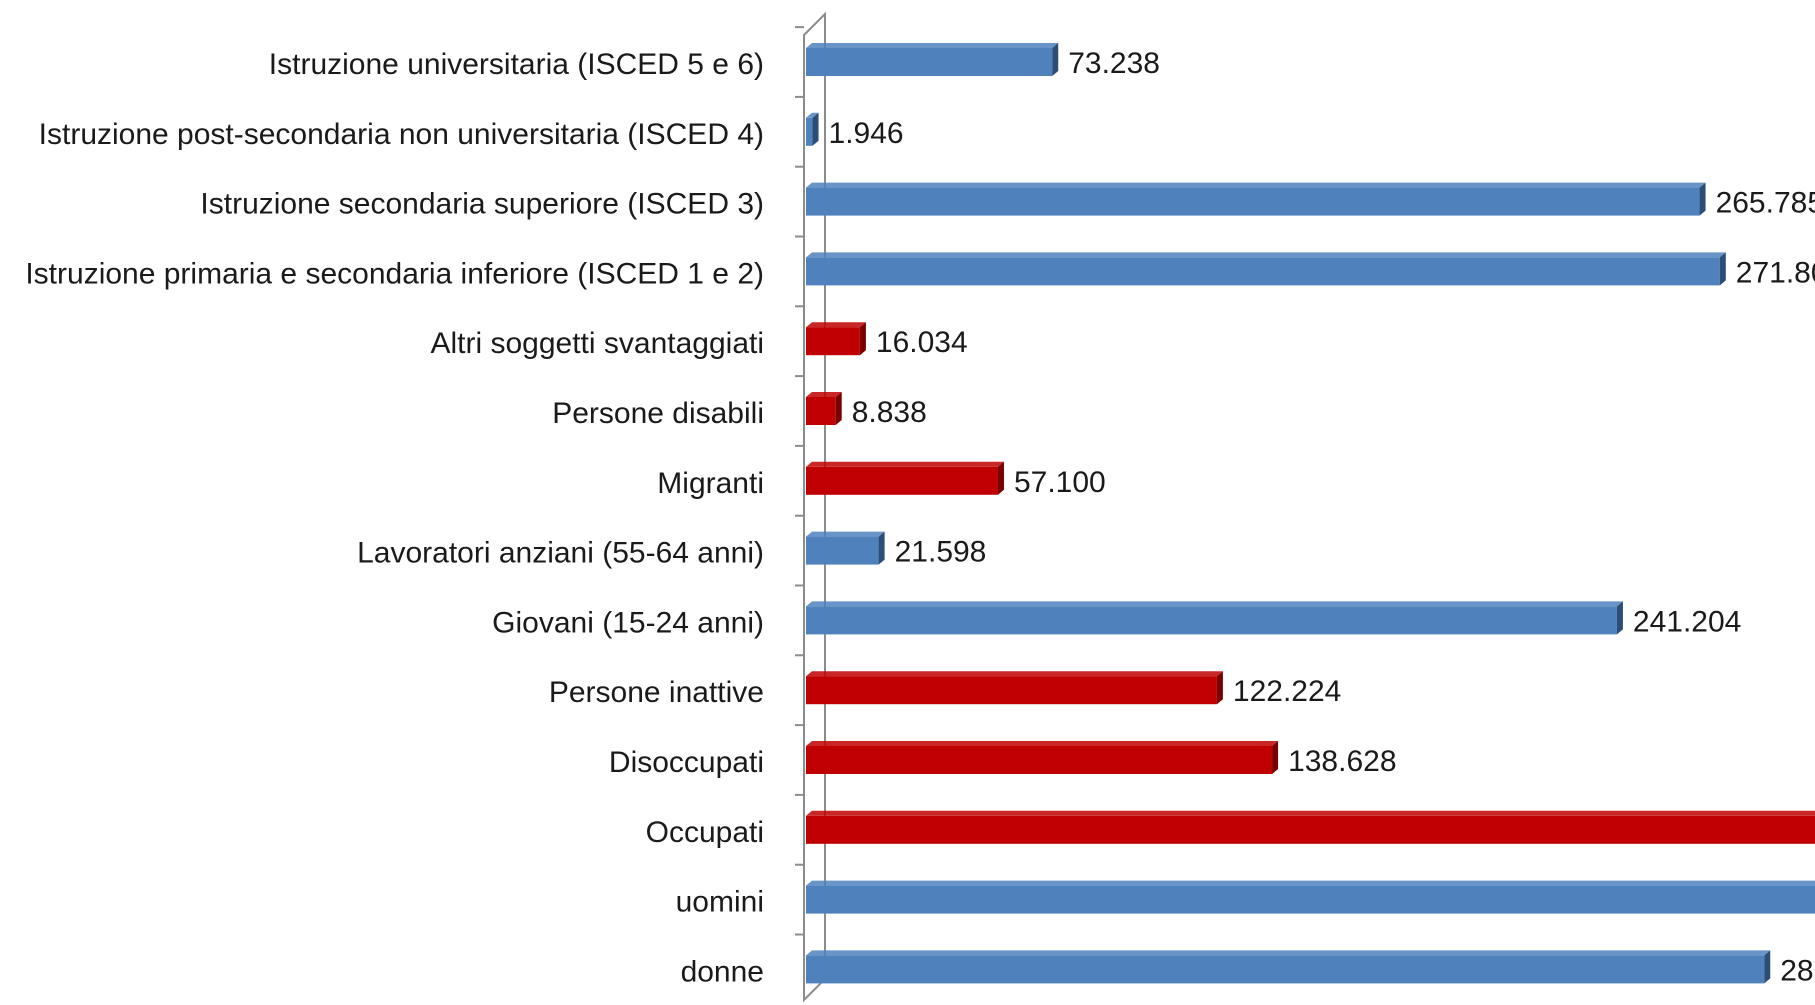  I want to click on category-label: Altri soggetti svantaggiati, so click(597, 343).